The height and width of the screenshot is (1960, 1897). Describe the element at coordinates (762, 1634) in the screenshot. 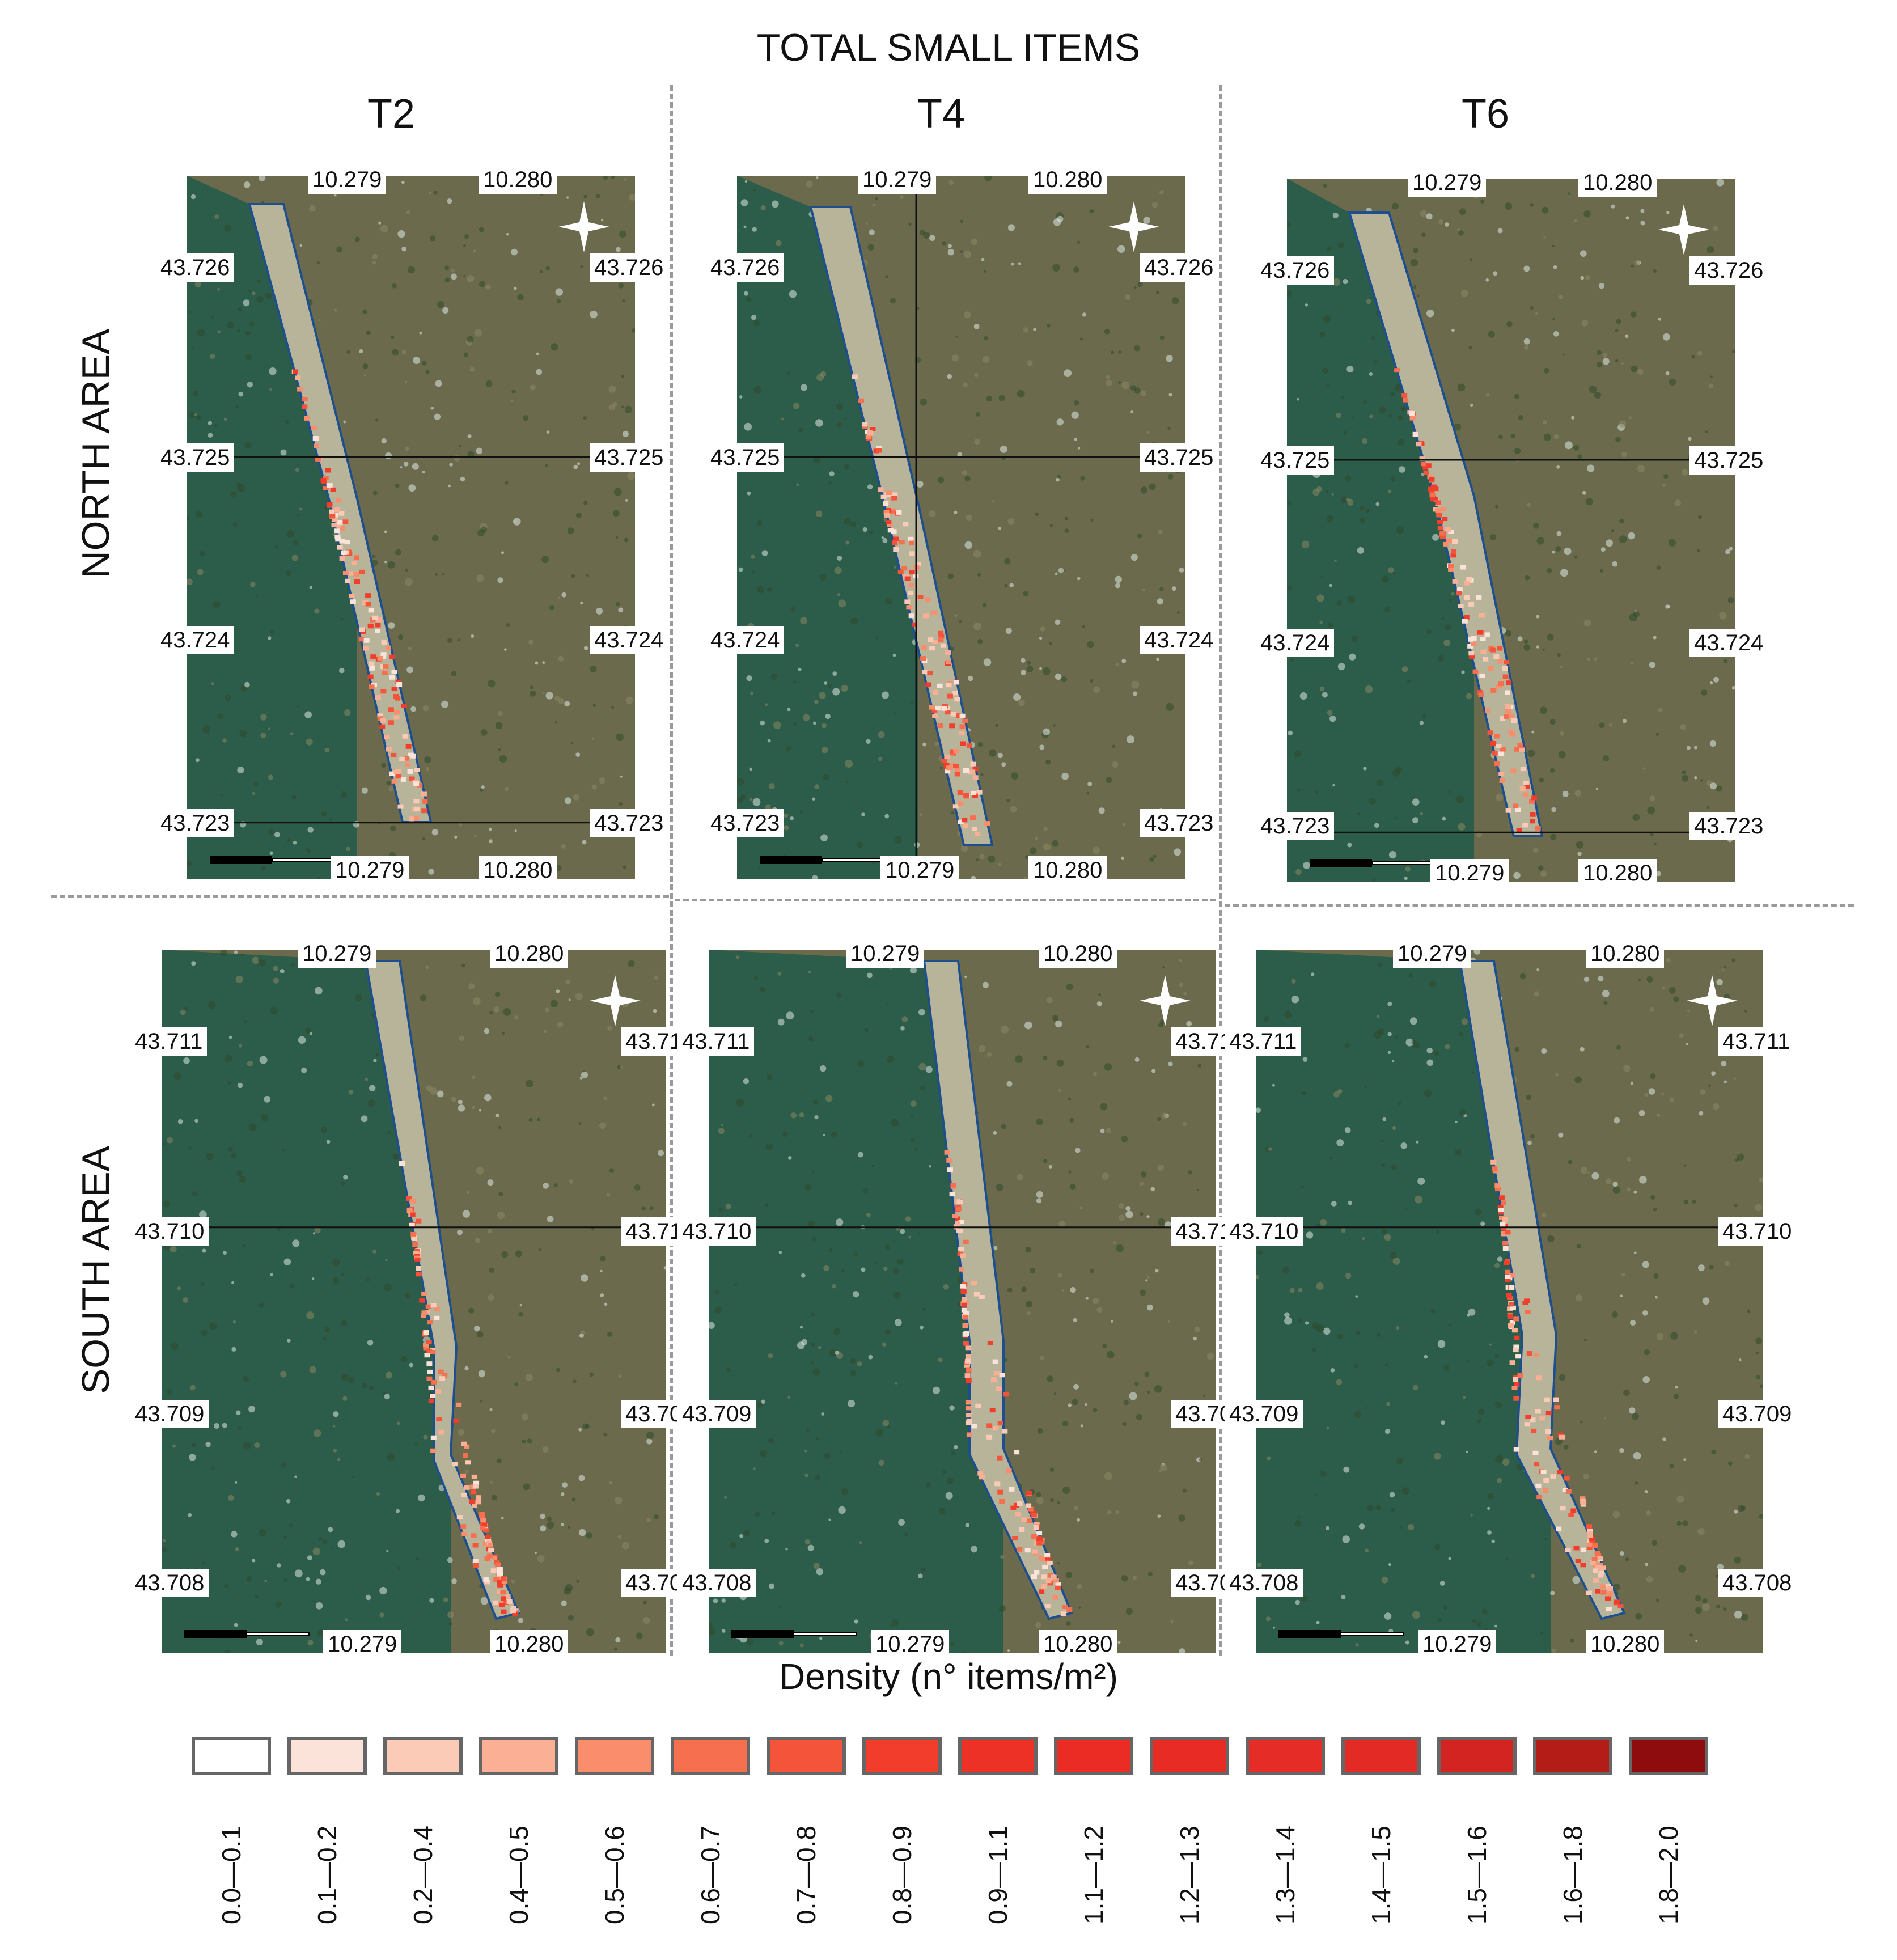

I see `scale-bar` at that location.